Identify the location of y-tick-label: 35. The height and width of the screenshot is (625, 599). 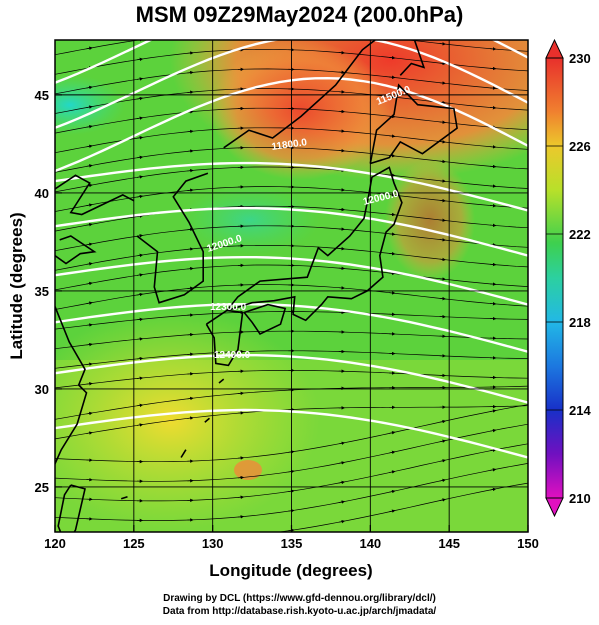
(42, 291).